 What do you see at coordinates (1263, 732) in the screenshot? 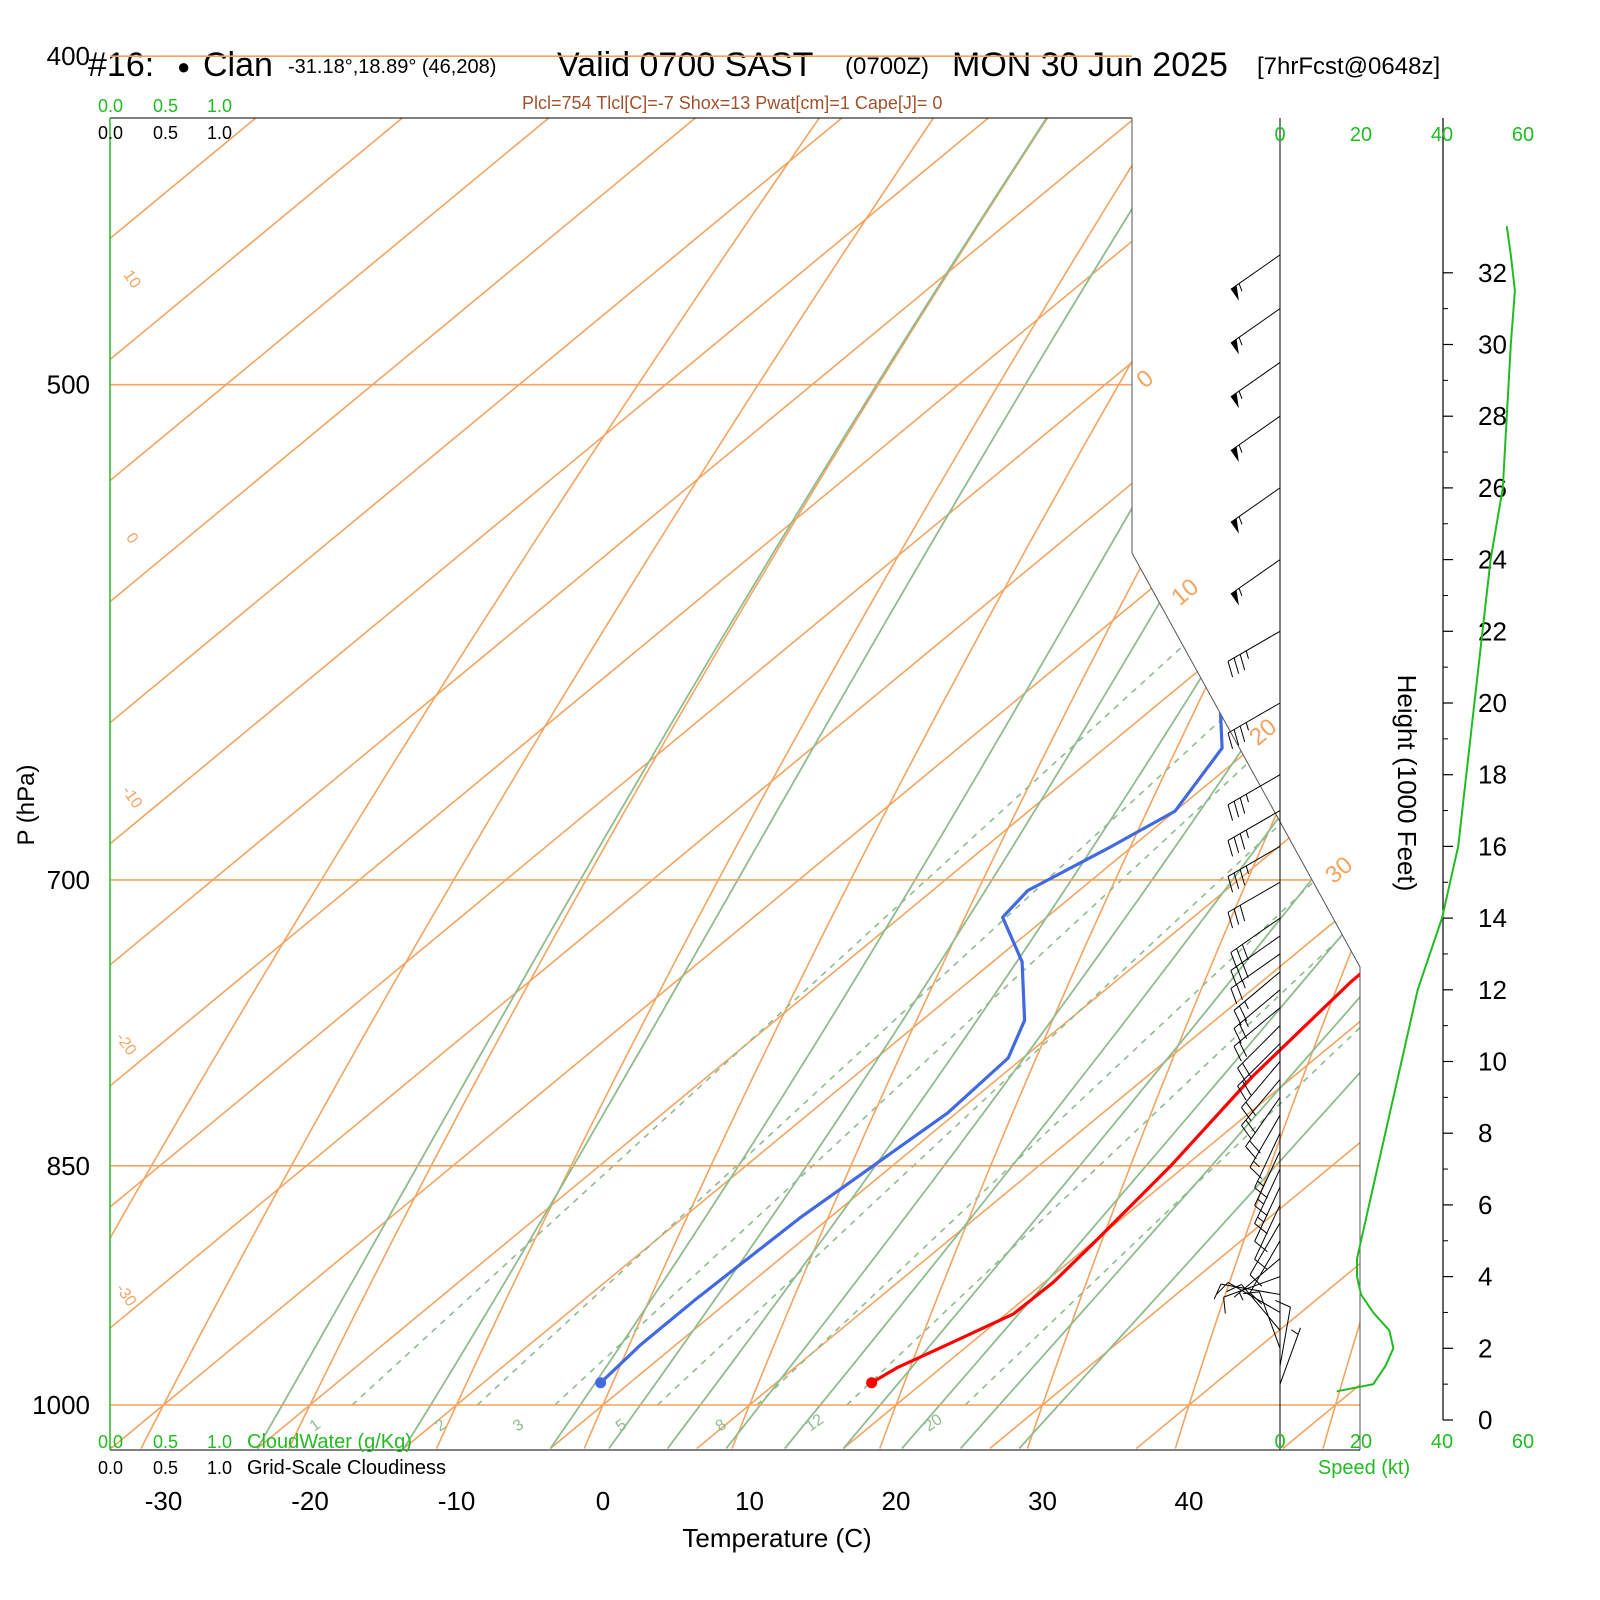
I see `skew-label: 20` at bounding box center [1263, 732].